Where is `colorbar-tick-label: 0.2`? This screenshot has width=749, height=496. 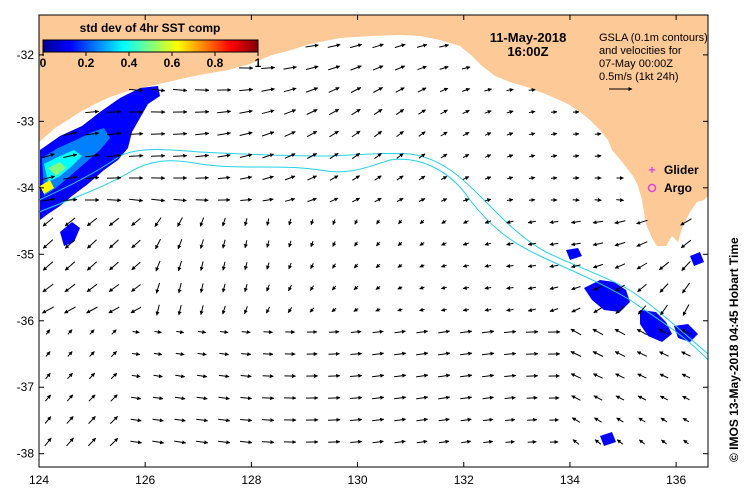 colorbar-tick-label: 0.2 is located at coordinates (86, 63).